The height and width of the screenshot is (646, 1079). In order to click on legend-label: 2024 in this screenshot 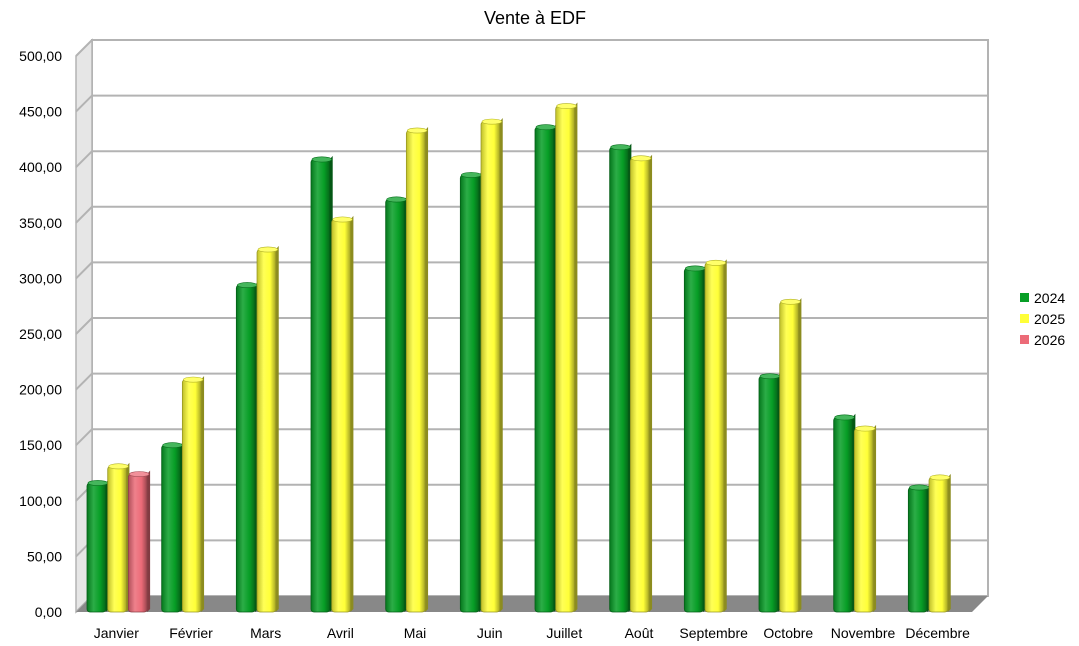, I will do `click(1049, 298)`.